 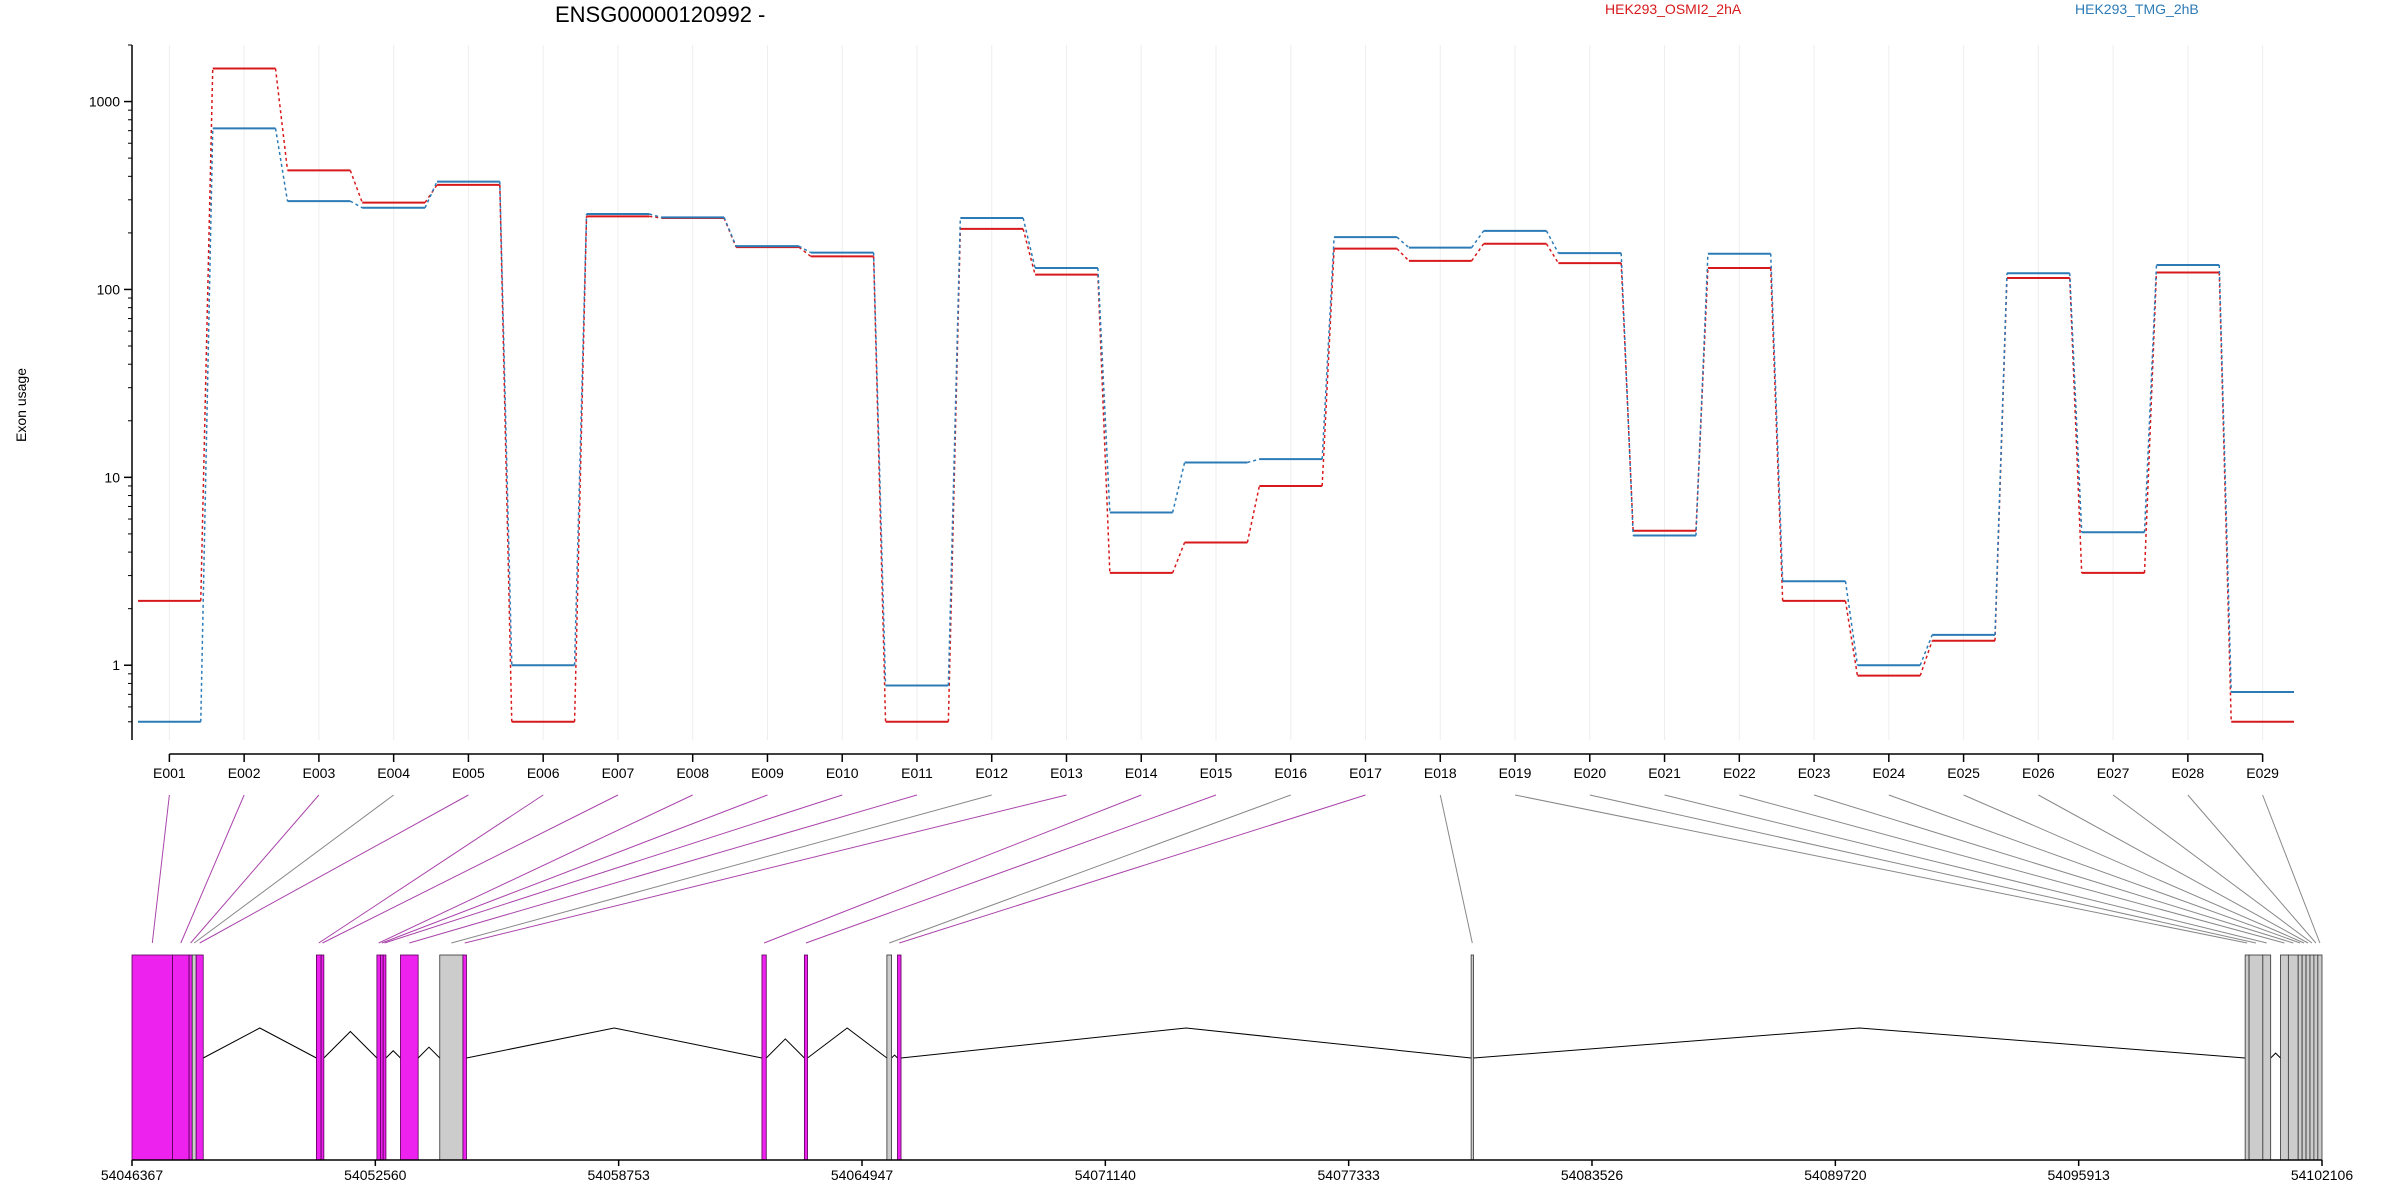 I want to click on x-tick-label-e010: E010, so click(x=842, y=773).